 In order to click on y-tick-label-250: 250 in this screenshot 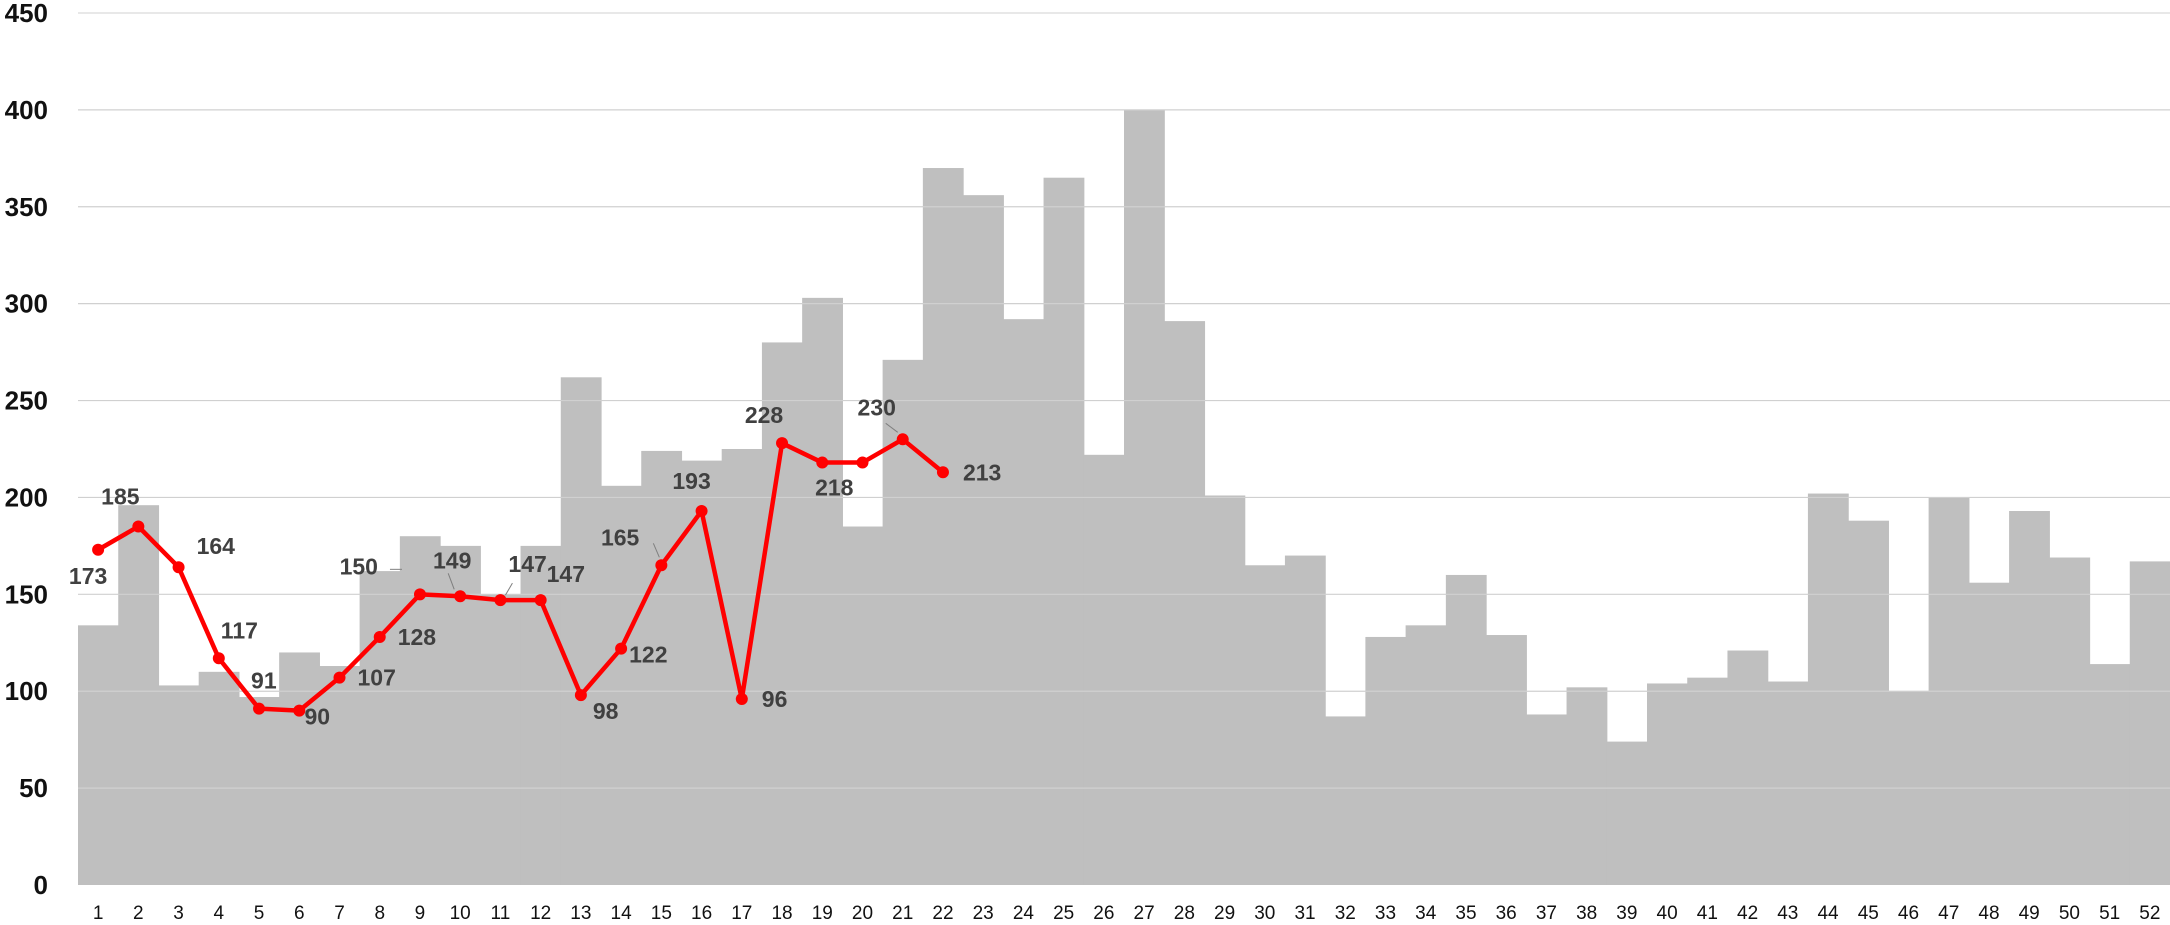, I will do `click(26, 401)`.